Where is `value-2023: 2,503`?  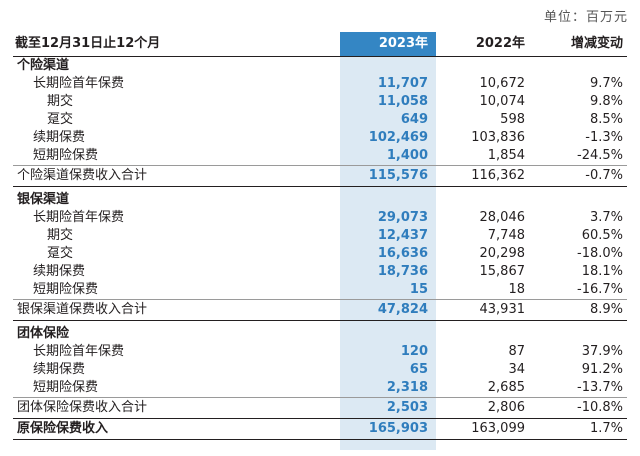 value-2023: 2,503 is located at coordinates (388, 408).